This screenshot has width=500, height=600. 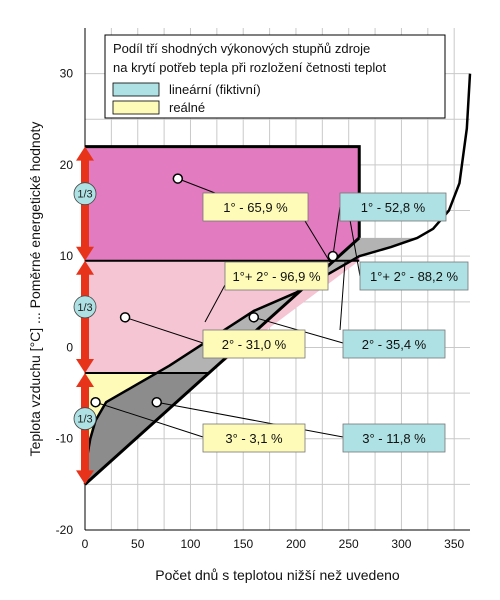 What do you see at coordinates (349, 544) in the screenshot?
I see `x-tick-label: 250` at bounding box center [349, 544].